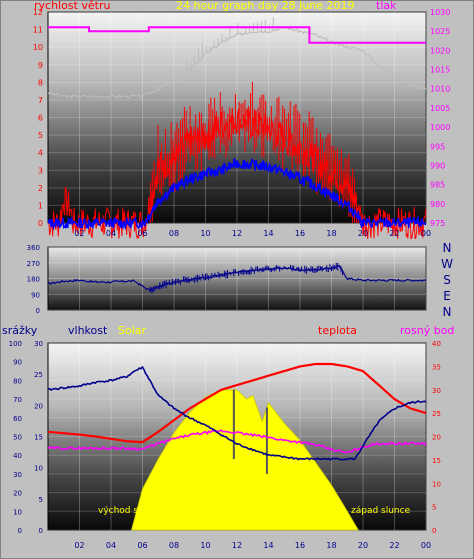 The height and width of the screenshot is (559, 474). I want to click on wind-y-tick: 9, so click(40, 65).